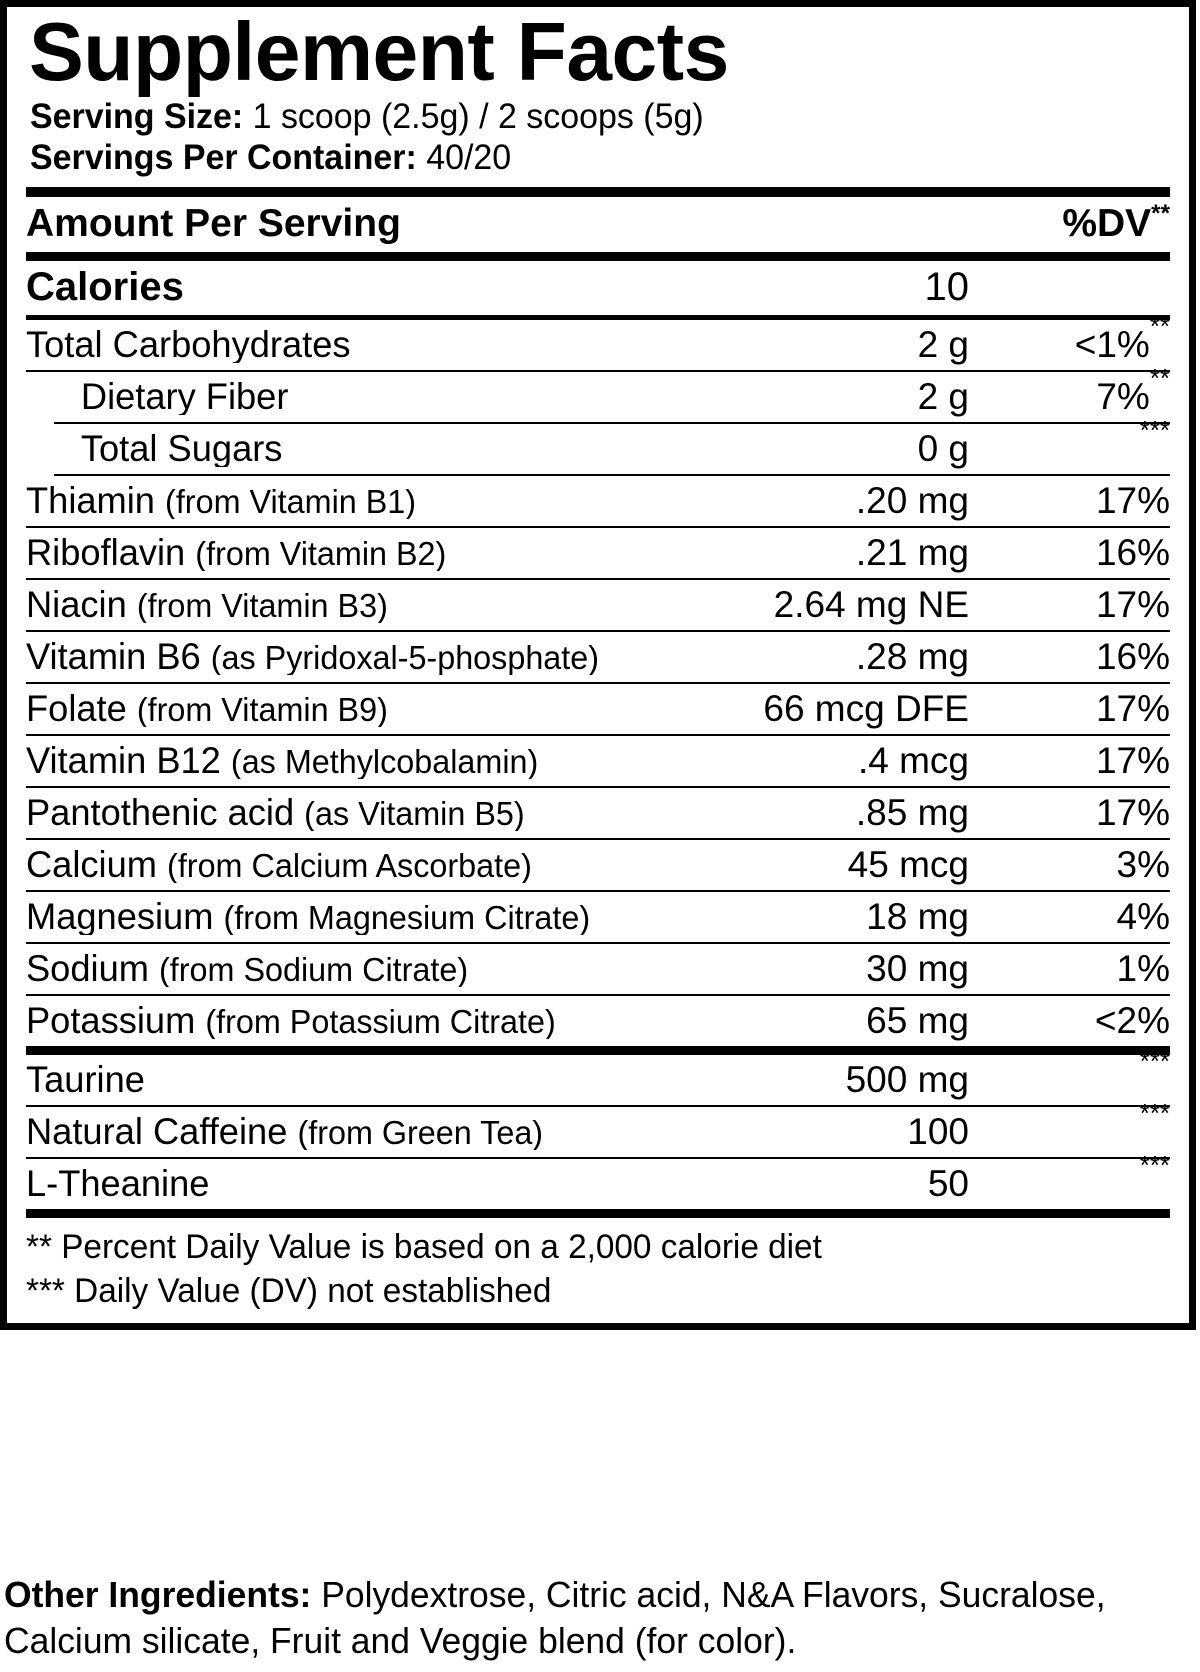 Image resolution: width=1200 pixels, height=1672 pixels. I want to click on nutrient-amount: .21 mg, so click(912, 553).